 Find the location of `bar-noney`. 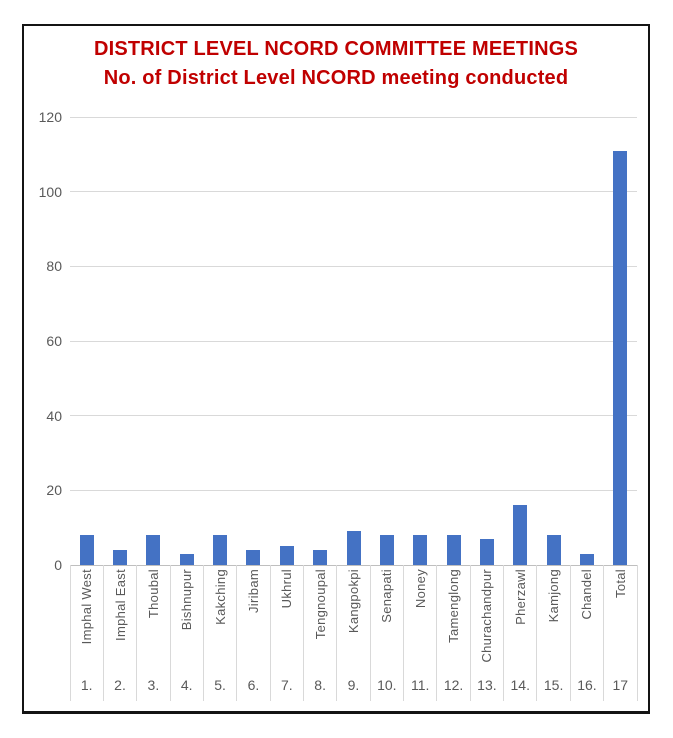

bar-noney is located at coordinates (420, 550).